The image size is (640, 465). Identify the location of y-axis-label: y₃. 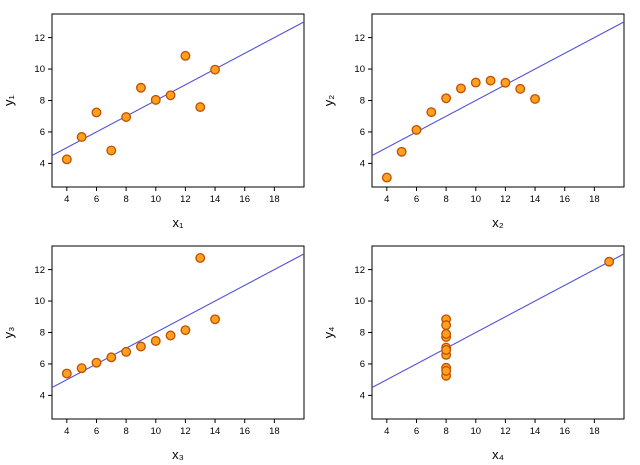
(8, 332).